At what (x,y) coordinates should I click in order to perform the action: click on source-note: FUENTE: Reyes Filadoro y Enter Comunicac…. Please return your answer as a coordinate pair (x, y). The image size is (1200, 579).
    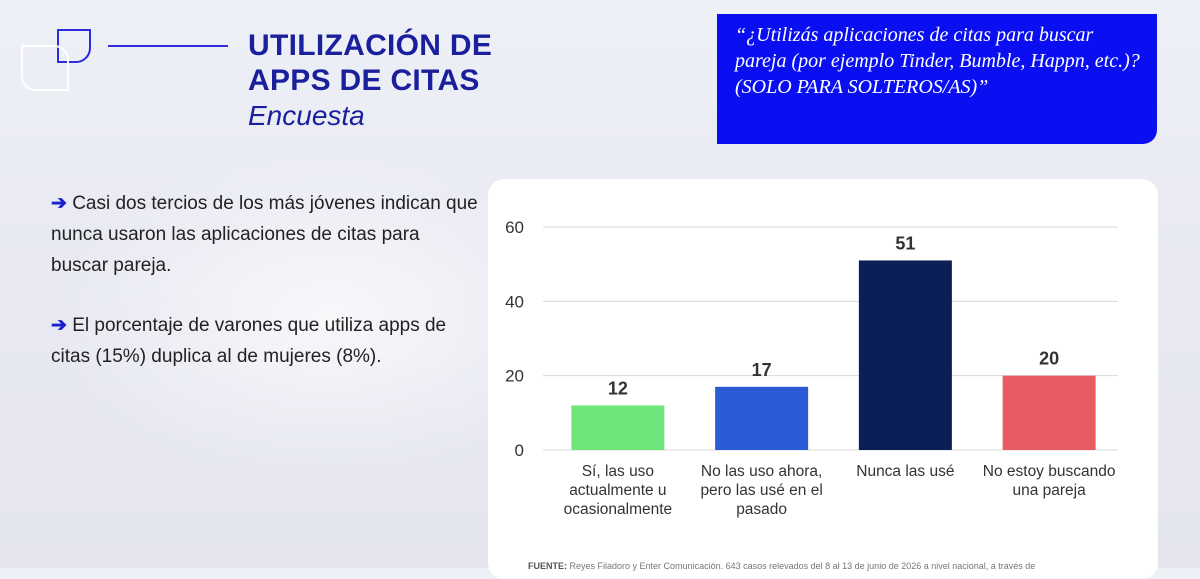
    Looking at the image, I should click on (781, 566).